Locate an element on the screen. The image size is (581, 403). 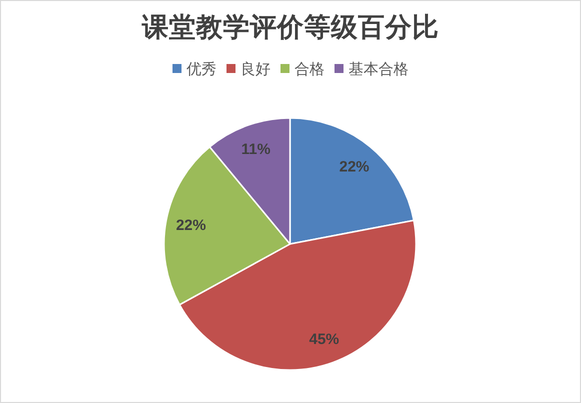
legend-label: 优秀 is located at coordinates (201, 69).